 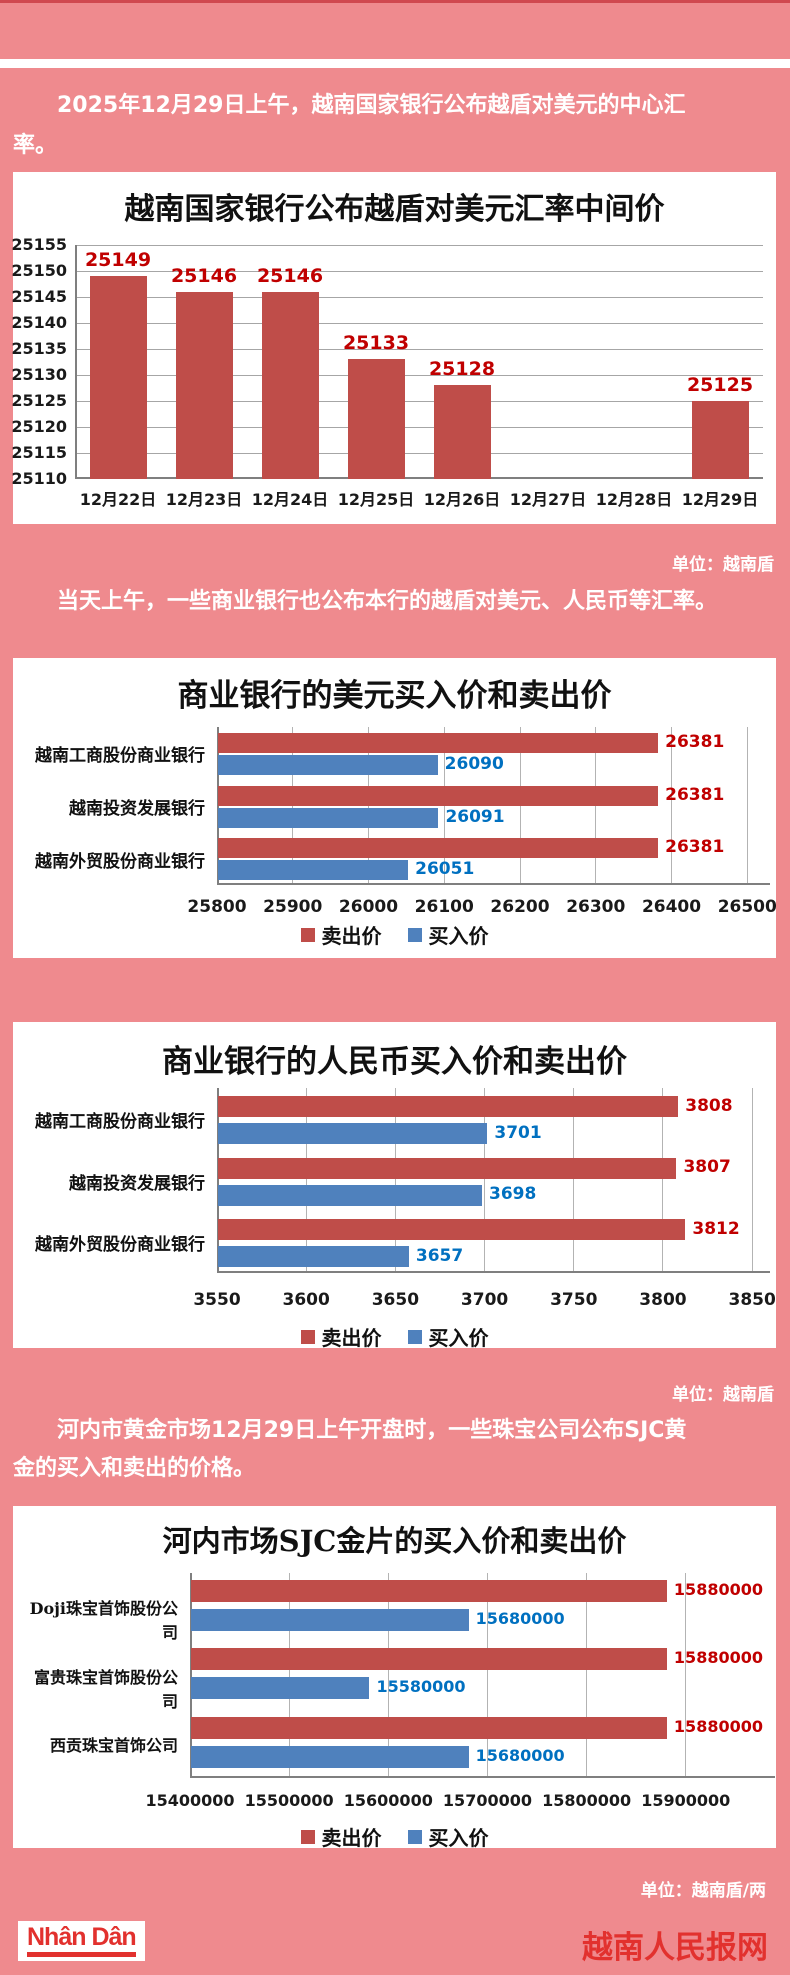 I want to click on plot-area: 3808 3701 3807 3698 3812 3657, so click(x=493, y=1180).